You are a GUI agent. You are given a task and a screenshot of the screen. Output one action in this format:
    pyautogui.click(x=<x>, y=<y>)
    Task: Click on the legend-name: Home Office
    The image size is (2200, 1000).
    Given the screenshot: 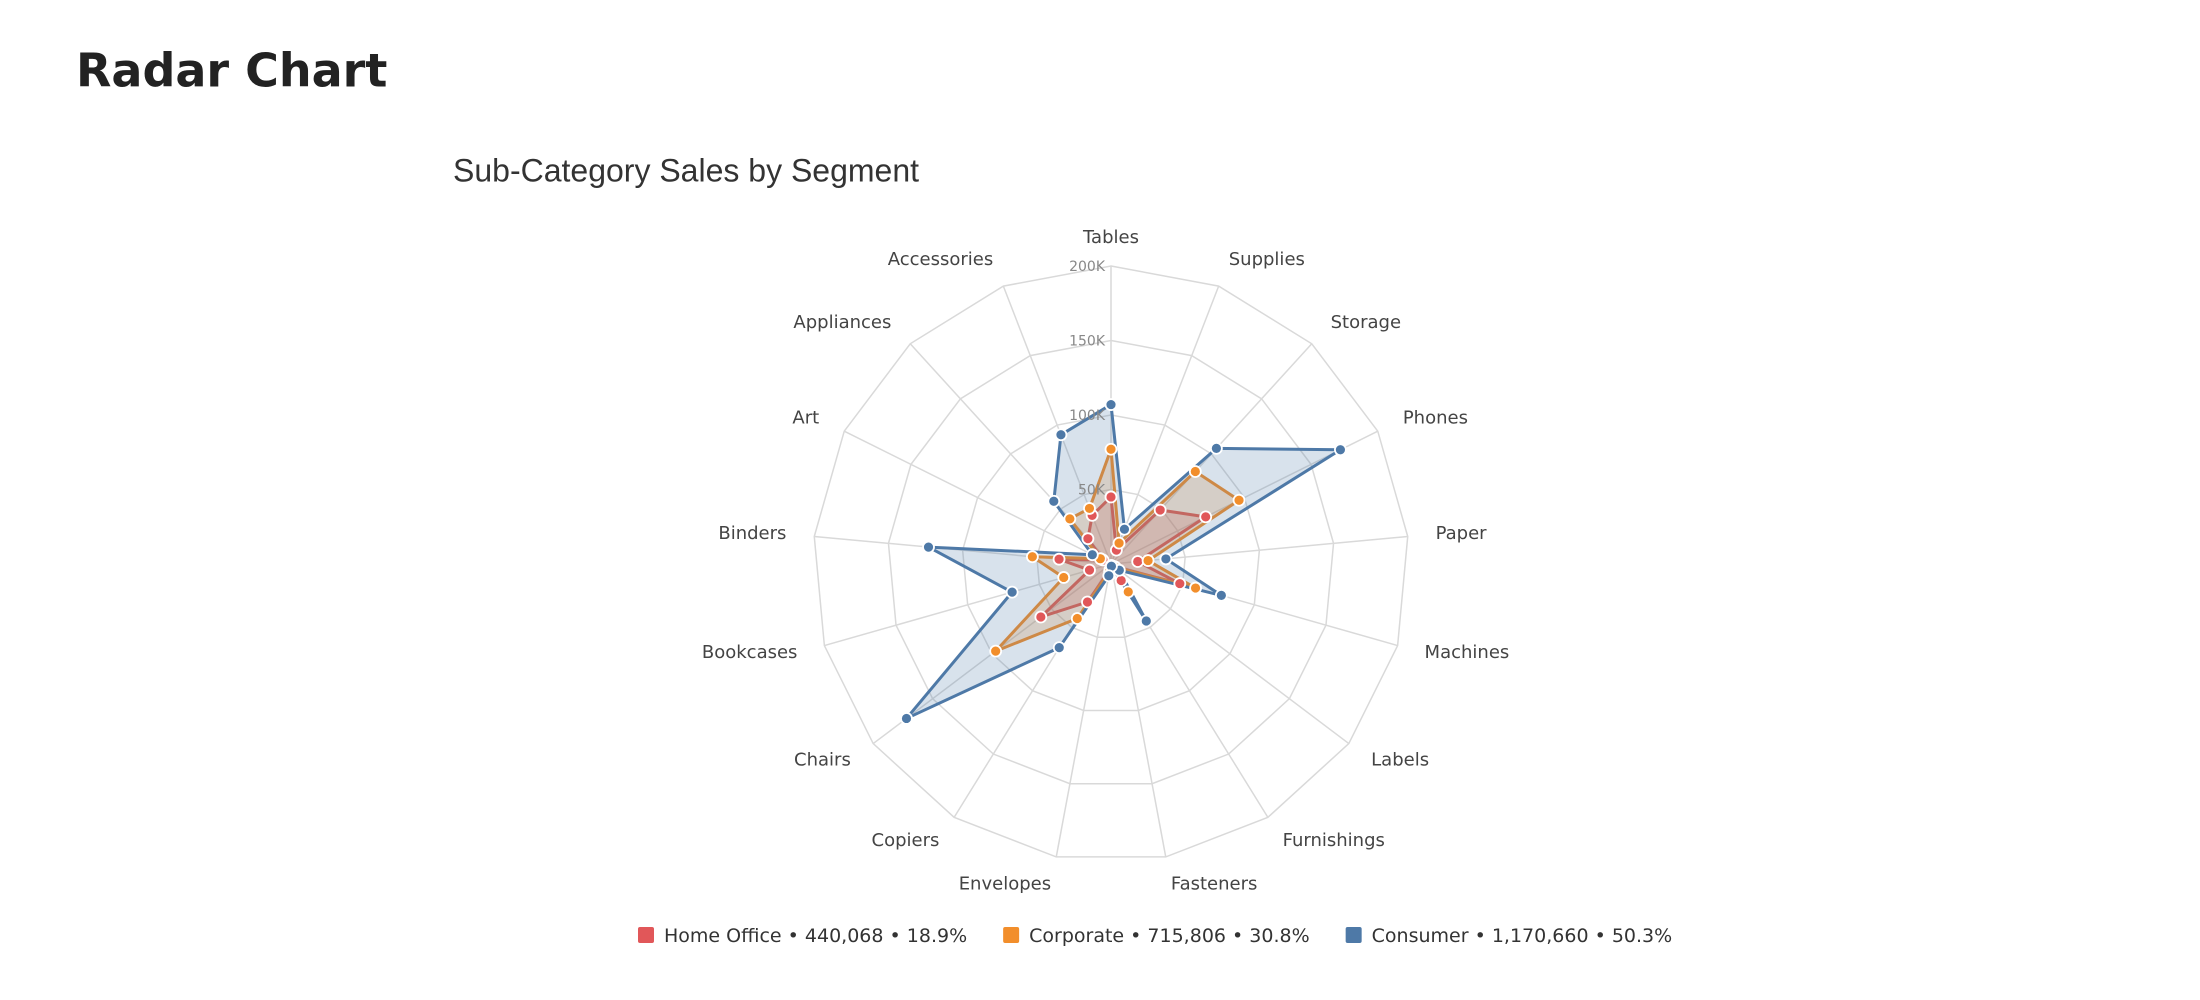 What is the action you would take?
    pyautogui.click(x=723, y=936)
    